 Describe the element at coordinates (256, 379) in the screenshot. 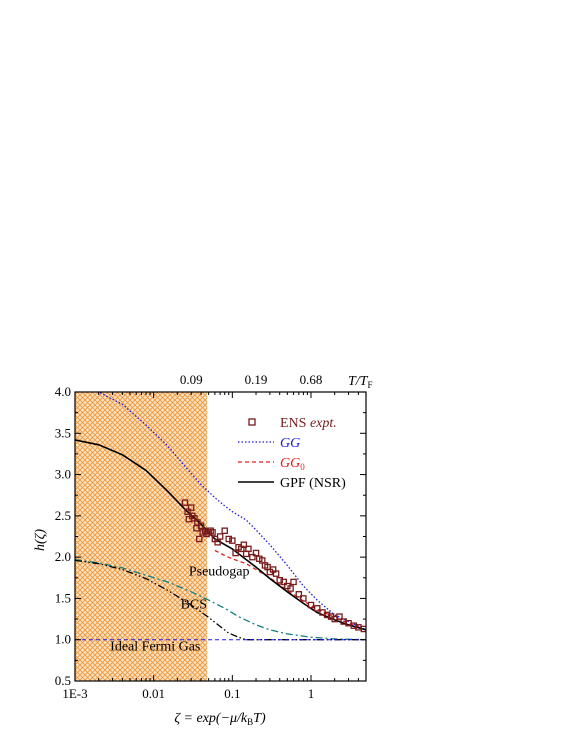

I see `top-tick-label: 0.19` at that location.